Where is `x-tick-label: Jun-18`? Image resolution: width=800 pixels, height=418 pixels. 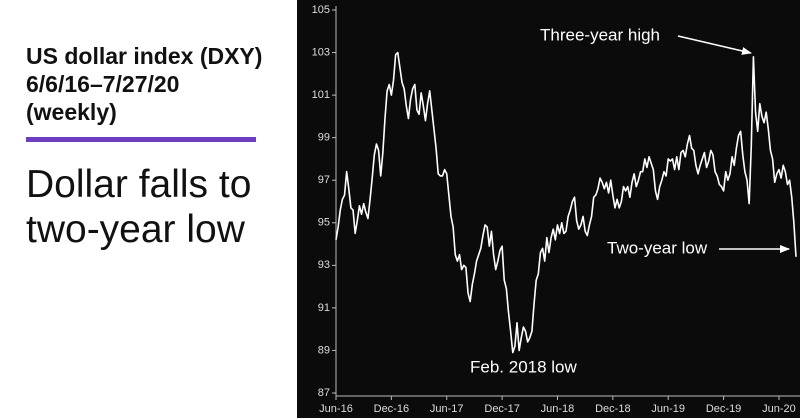 x-tick-label: Jun-18 is located at coordinates (558, 409).